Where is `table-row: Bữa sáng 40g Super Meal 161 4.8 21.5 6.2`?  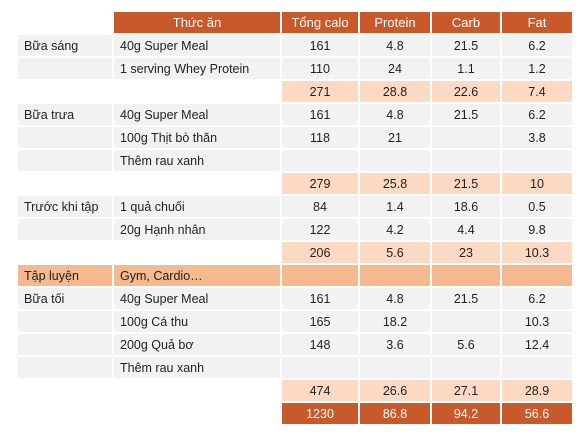 table-row: Bữa sáng 40g Super Meal 161 4.8 21.5 6.2 is located at coordinates (295, 45).